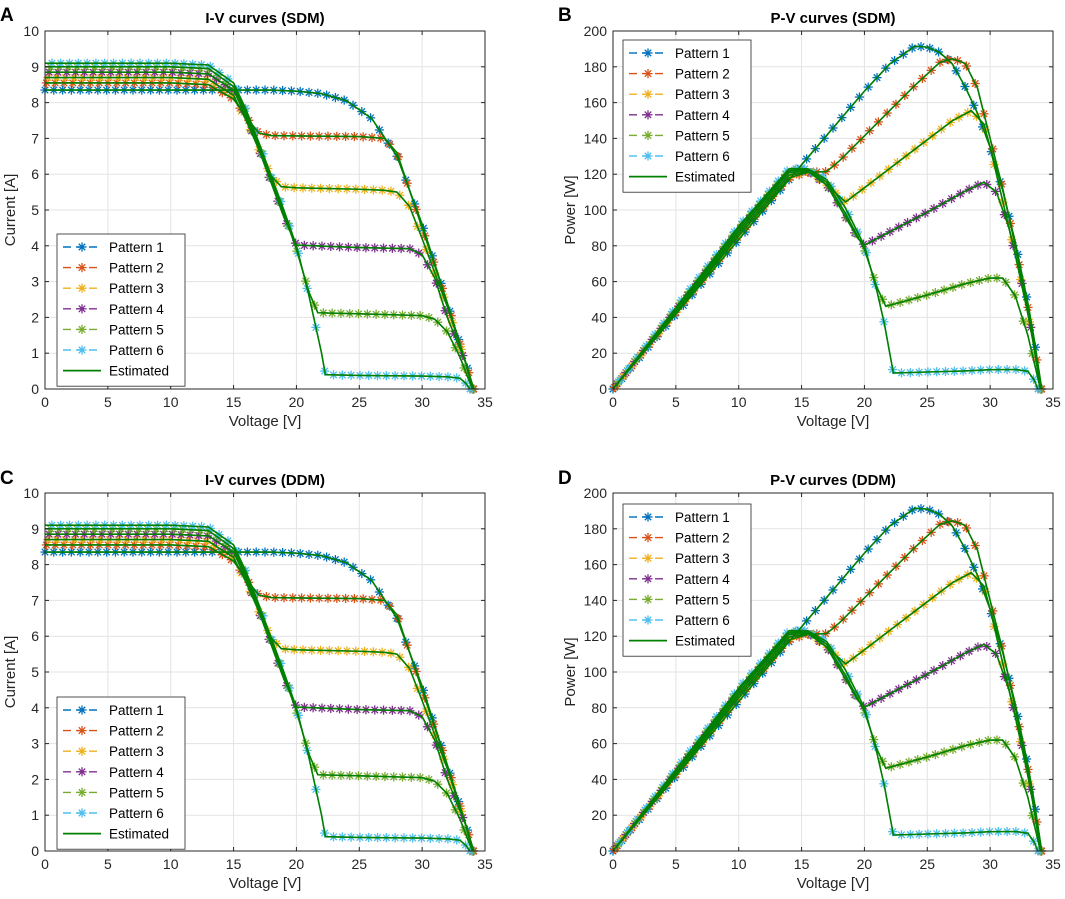 This screenshot has width=1065, height=899. I want to click on y-tick-label: 2, so click(35, 317).